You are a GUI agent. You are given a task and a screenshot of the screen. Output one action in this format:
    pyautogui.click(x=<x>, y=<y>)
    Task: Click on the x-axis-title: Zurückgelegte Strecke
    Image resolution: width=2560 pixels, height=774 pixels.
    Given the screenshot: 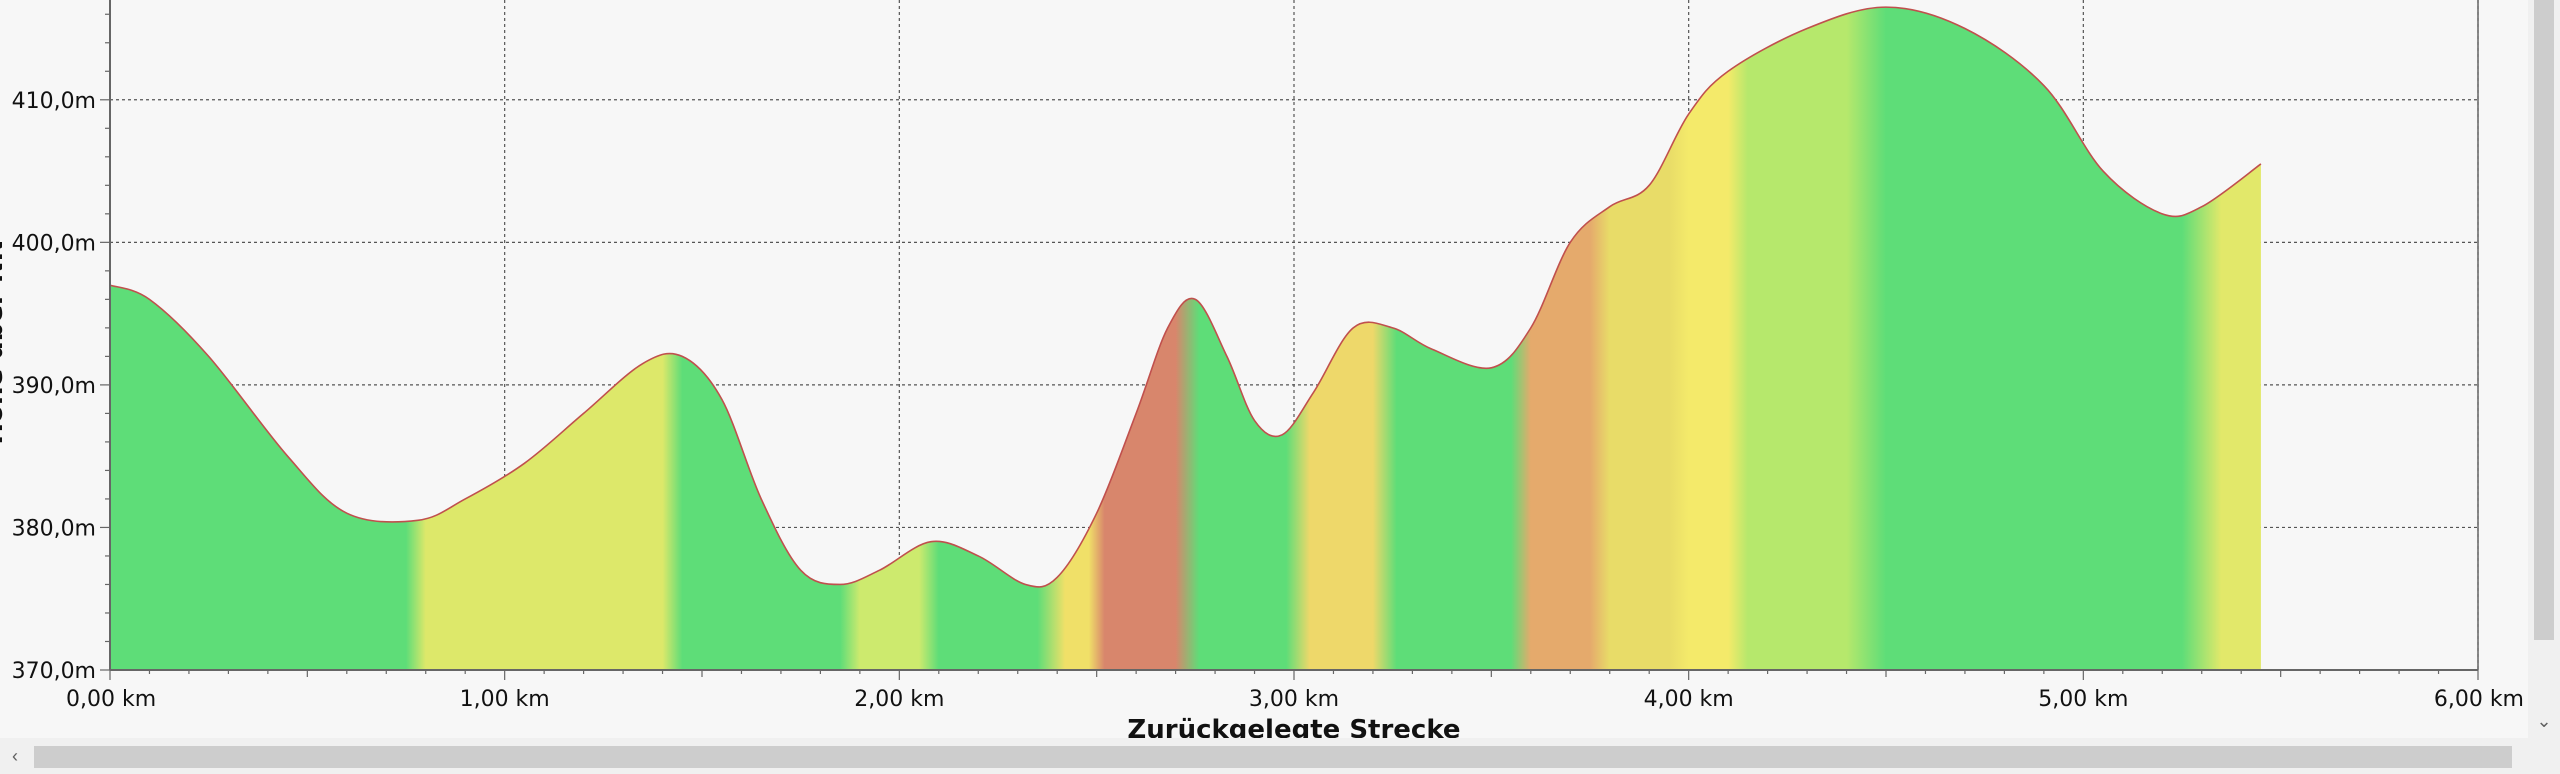 What is the action you would take?
    pyautogui.click(x=1293, y=726)
    